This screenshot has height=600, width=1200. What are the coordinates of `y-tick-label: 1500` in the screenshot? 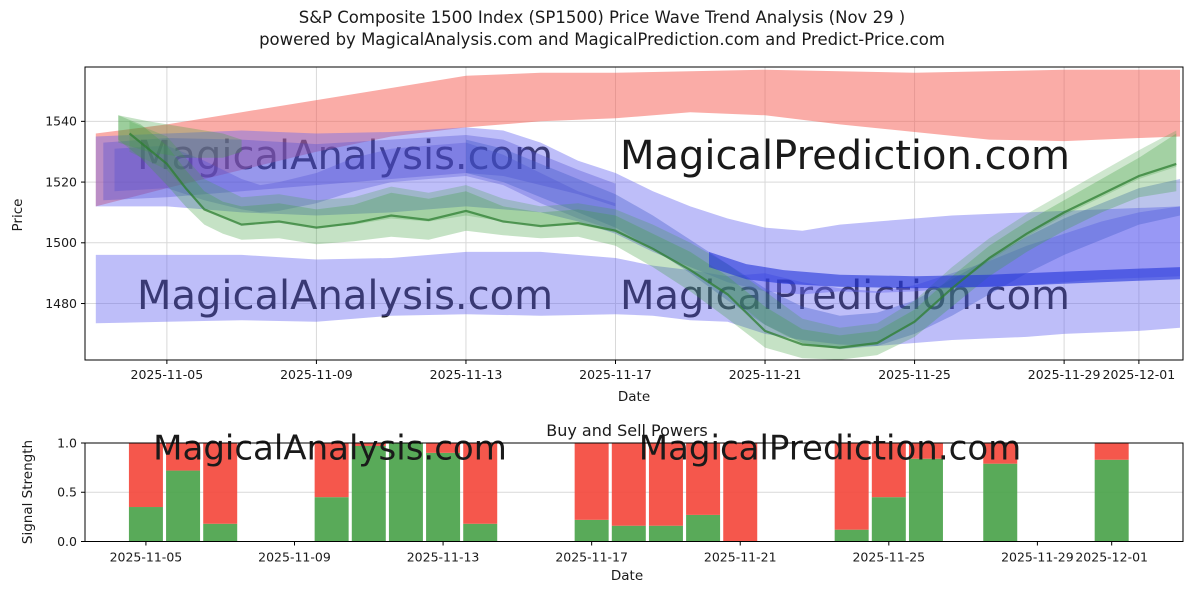 It's located at (61, 242).